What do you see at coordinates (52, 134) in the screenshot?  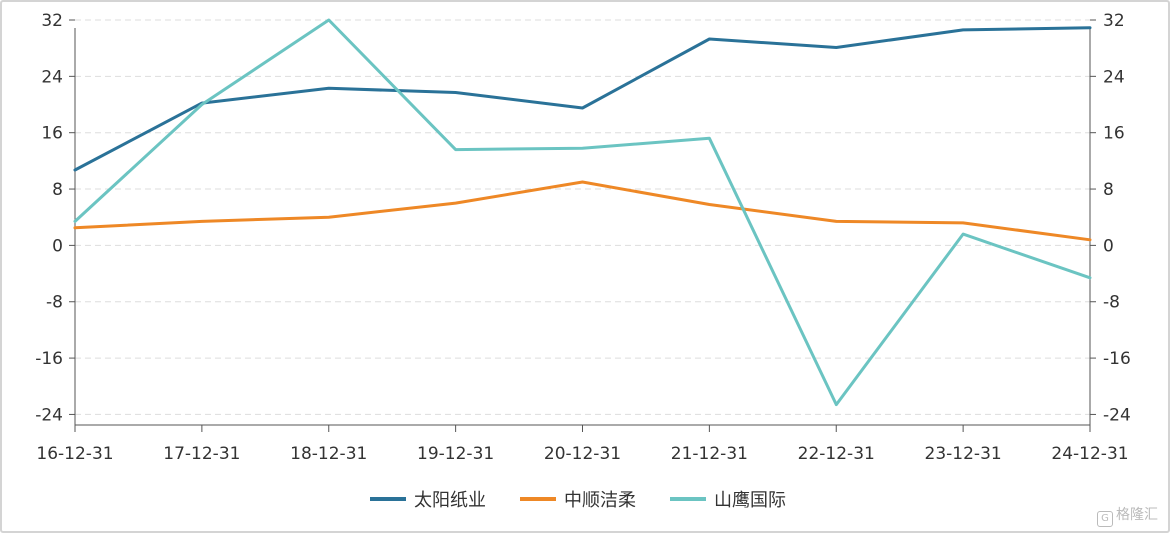 I see `y-tick-label-left: 16` at bounding box center [52, 134].